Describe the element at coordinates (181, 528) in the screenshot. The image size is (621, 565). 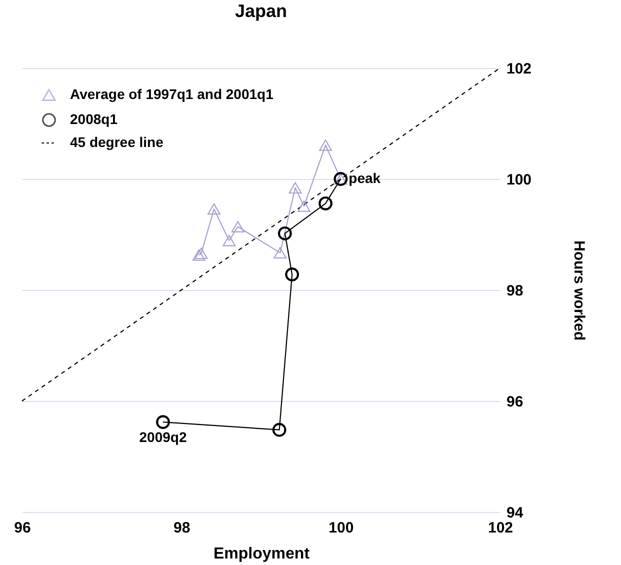
I see `x-tick-label: 98` at that location.